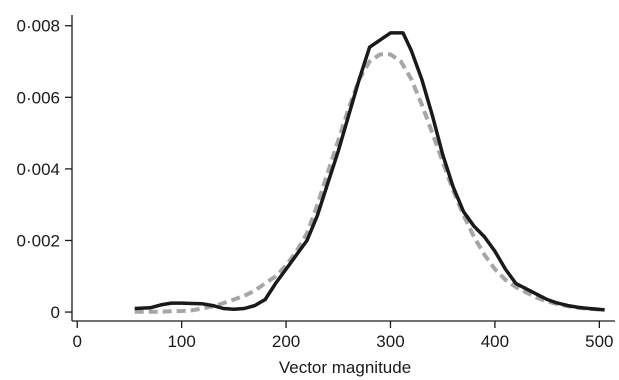 The height and width of the screenshot is (380, 619). I want to click on y-tick-label: 0·008, so click(38, 26).